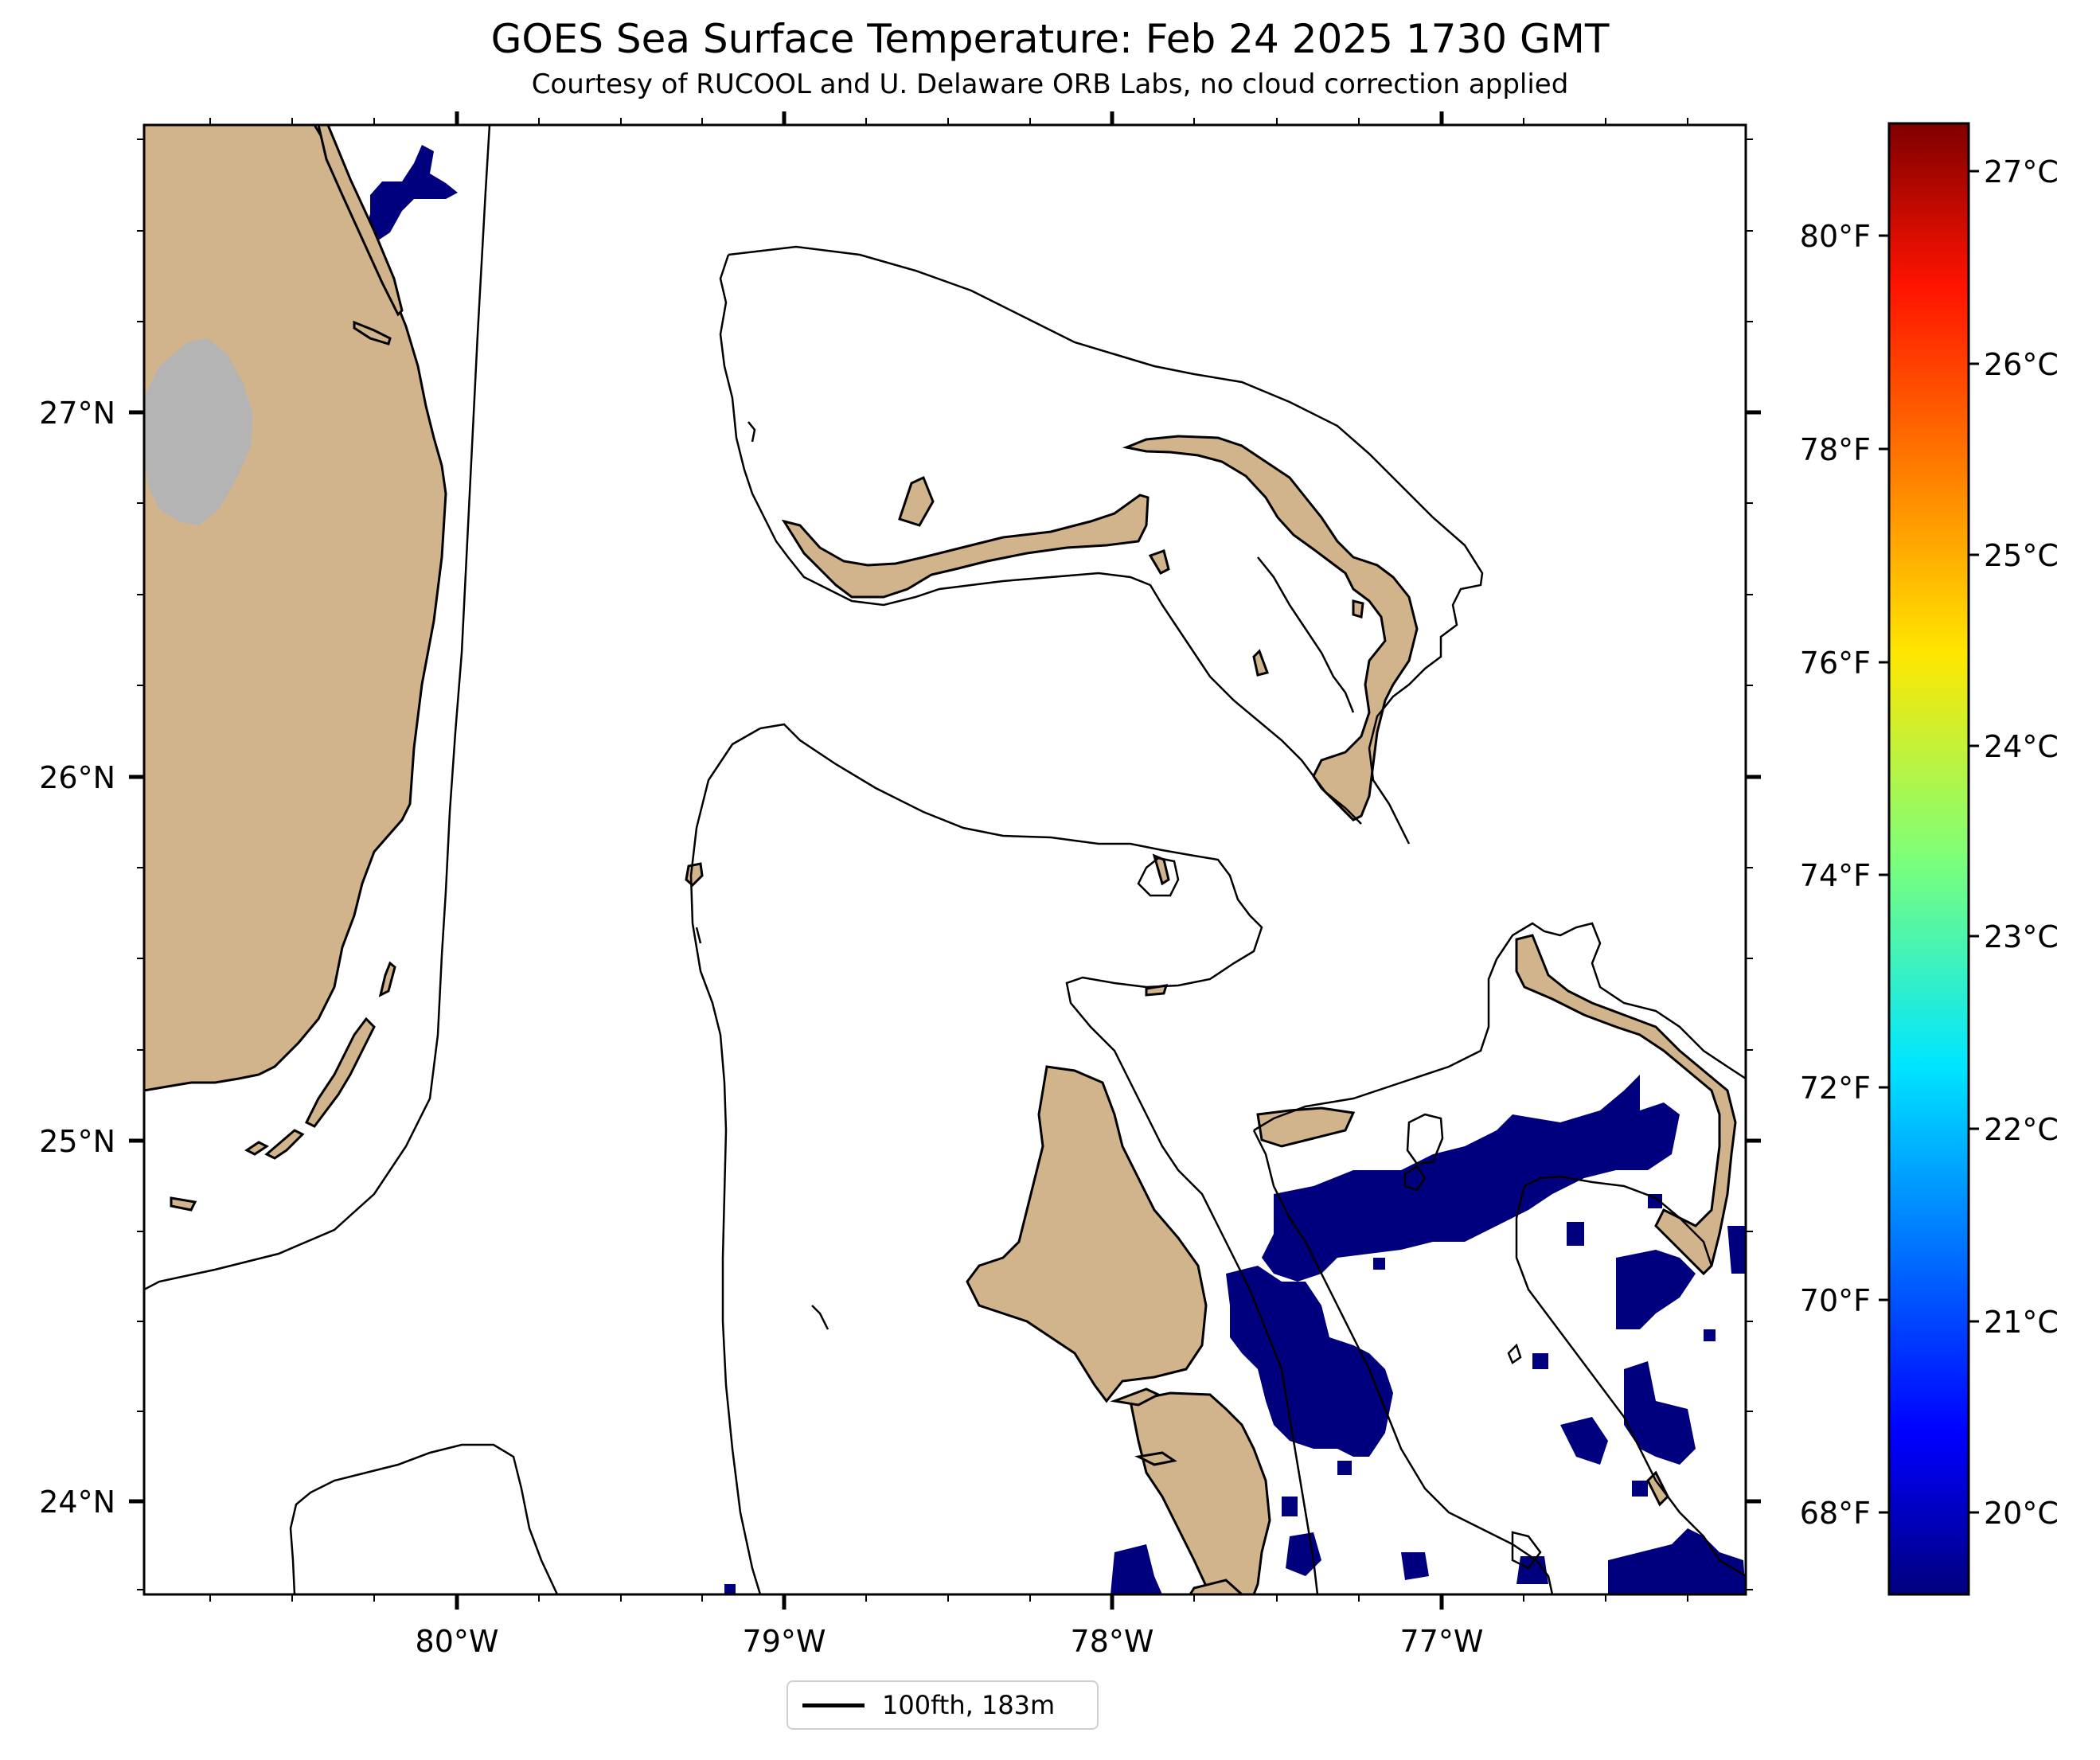 The width and height of the screenshot is (2100, 1760). Describe the element at coordinates (1835, 1514) in the screenshot. I see `cbar-label-68f: 68°F` at that location.